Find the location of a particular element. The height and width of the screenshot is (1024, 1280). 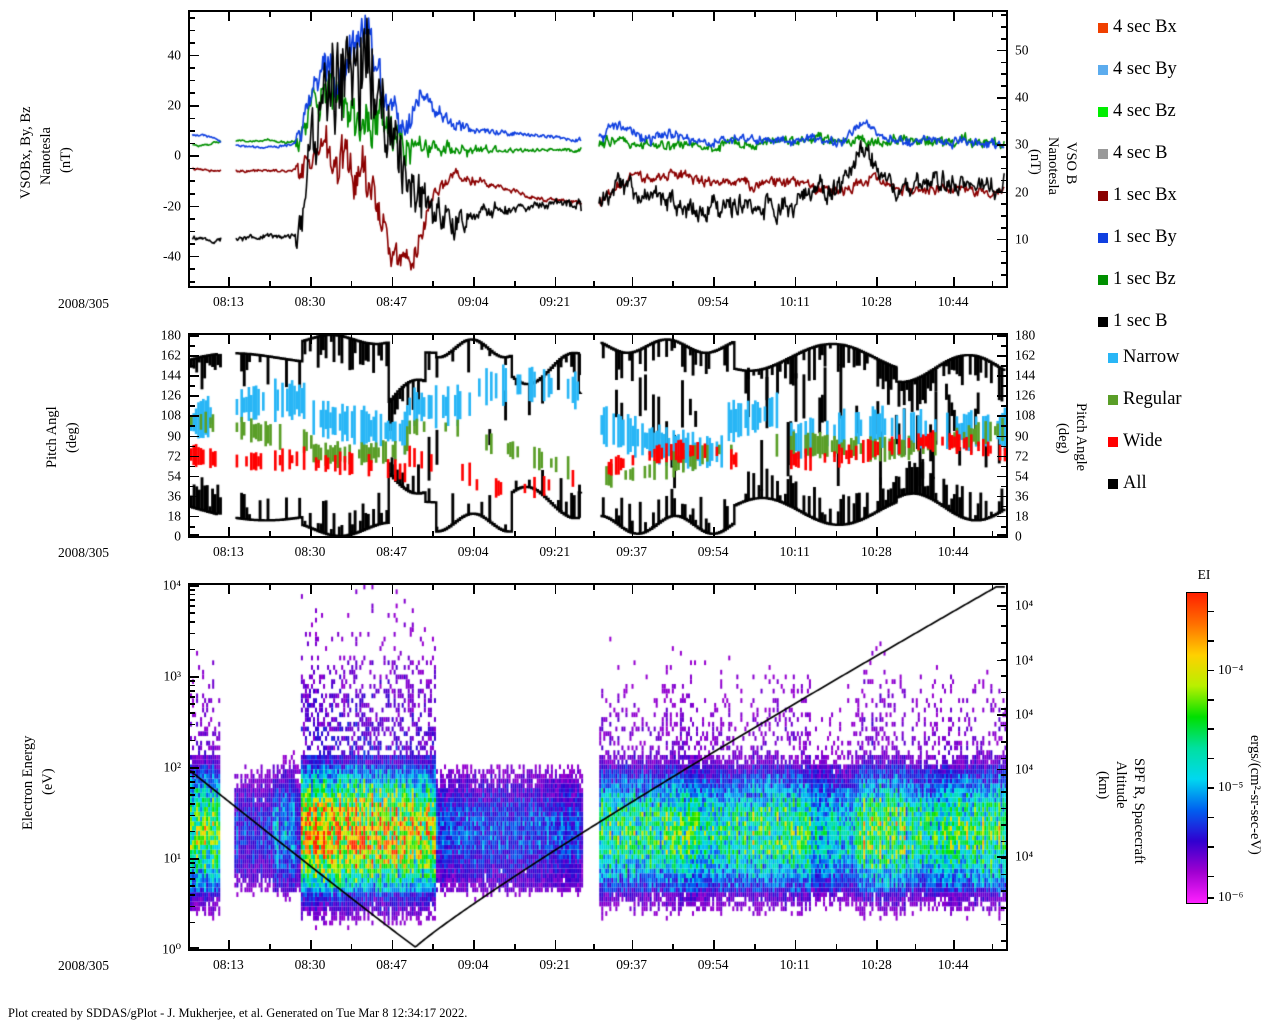

panel2-ylabel-right: Pitch Angle is located at coordinates (1081, 437).